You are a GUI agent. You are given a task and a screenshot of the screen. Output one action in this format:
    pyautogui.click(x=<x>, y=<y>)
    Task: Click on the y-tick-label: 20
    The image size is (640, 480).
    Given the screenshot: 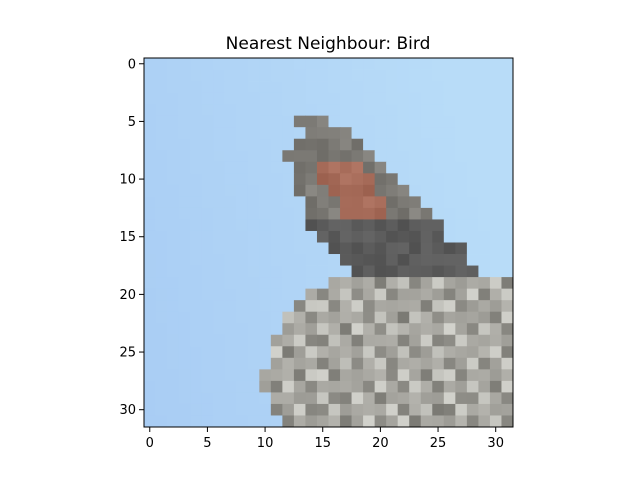 What is the action you would take?
    pyautogui.click(x=127, y=295)
    